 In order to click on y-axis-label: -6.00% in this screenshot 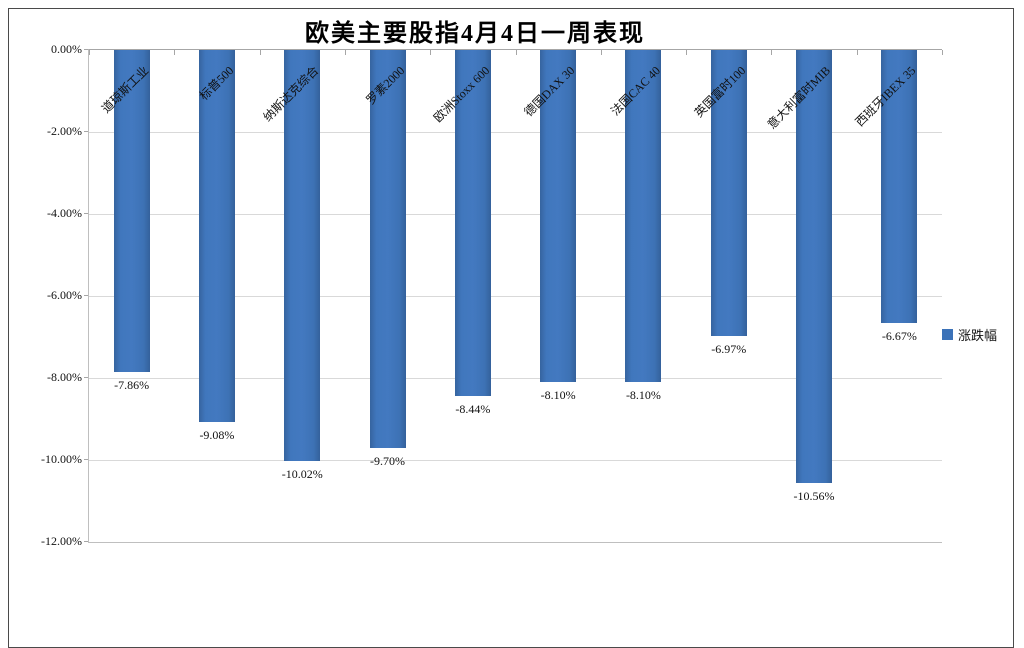, I will do `click(64, 295)`.